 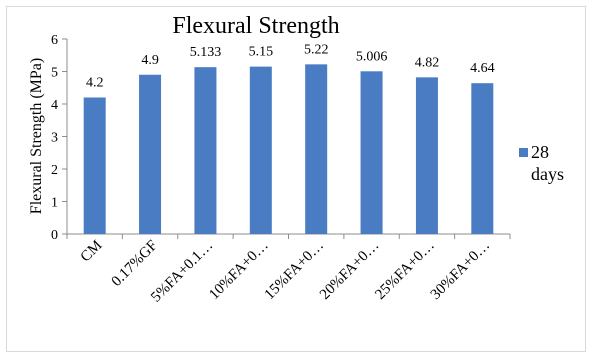 I want to click on y-axis: 0 1 2 3 4 5 6, so click(x=59, y=138).